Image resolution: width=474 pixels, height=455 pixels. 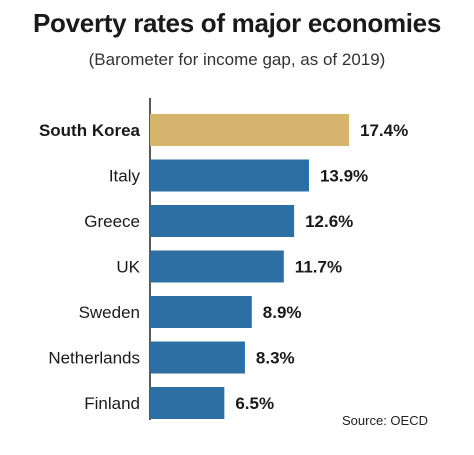 I want to click on chart-subtitle: (Barometer for income gap, as of 2019), so click(x=237, y=59).